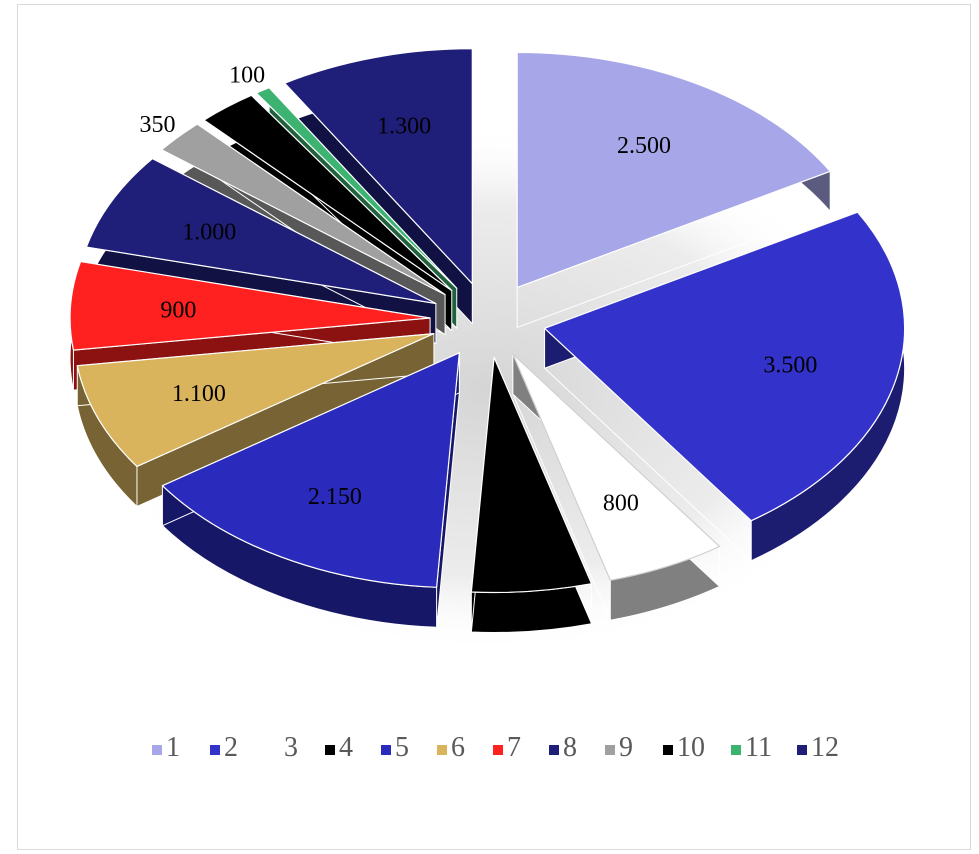 Image resolution: width=979 pixels, height=854 pixels. I want to click on legend-item-6: 6, so click(451, 747).